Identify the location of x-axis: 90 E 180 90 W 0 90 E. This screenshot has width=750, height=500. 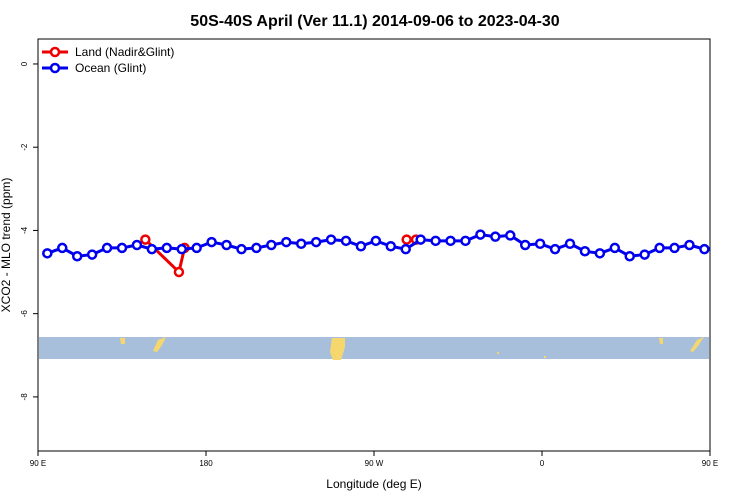
(374, 459).